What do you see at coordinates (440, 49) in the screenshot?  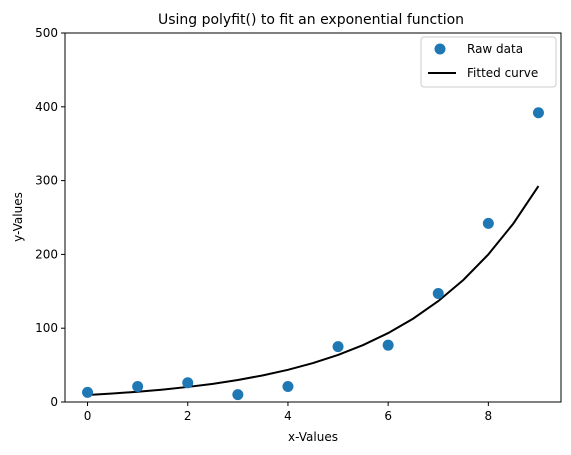 I see `legend-marker-raw-data` at bounding box center [440, 49].